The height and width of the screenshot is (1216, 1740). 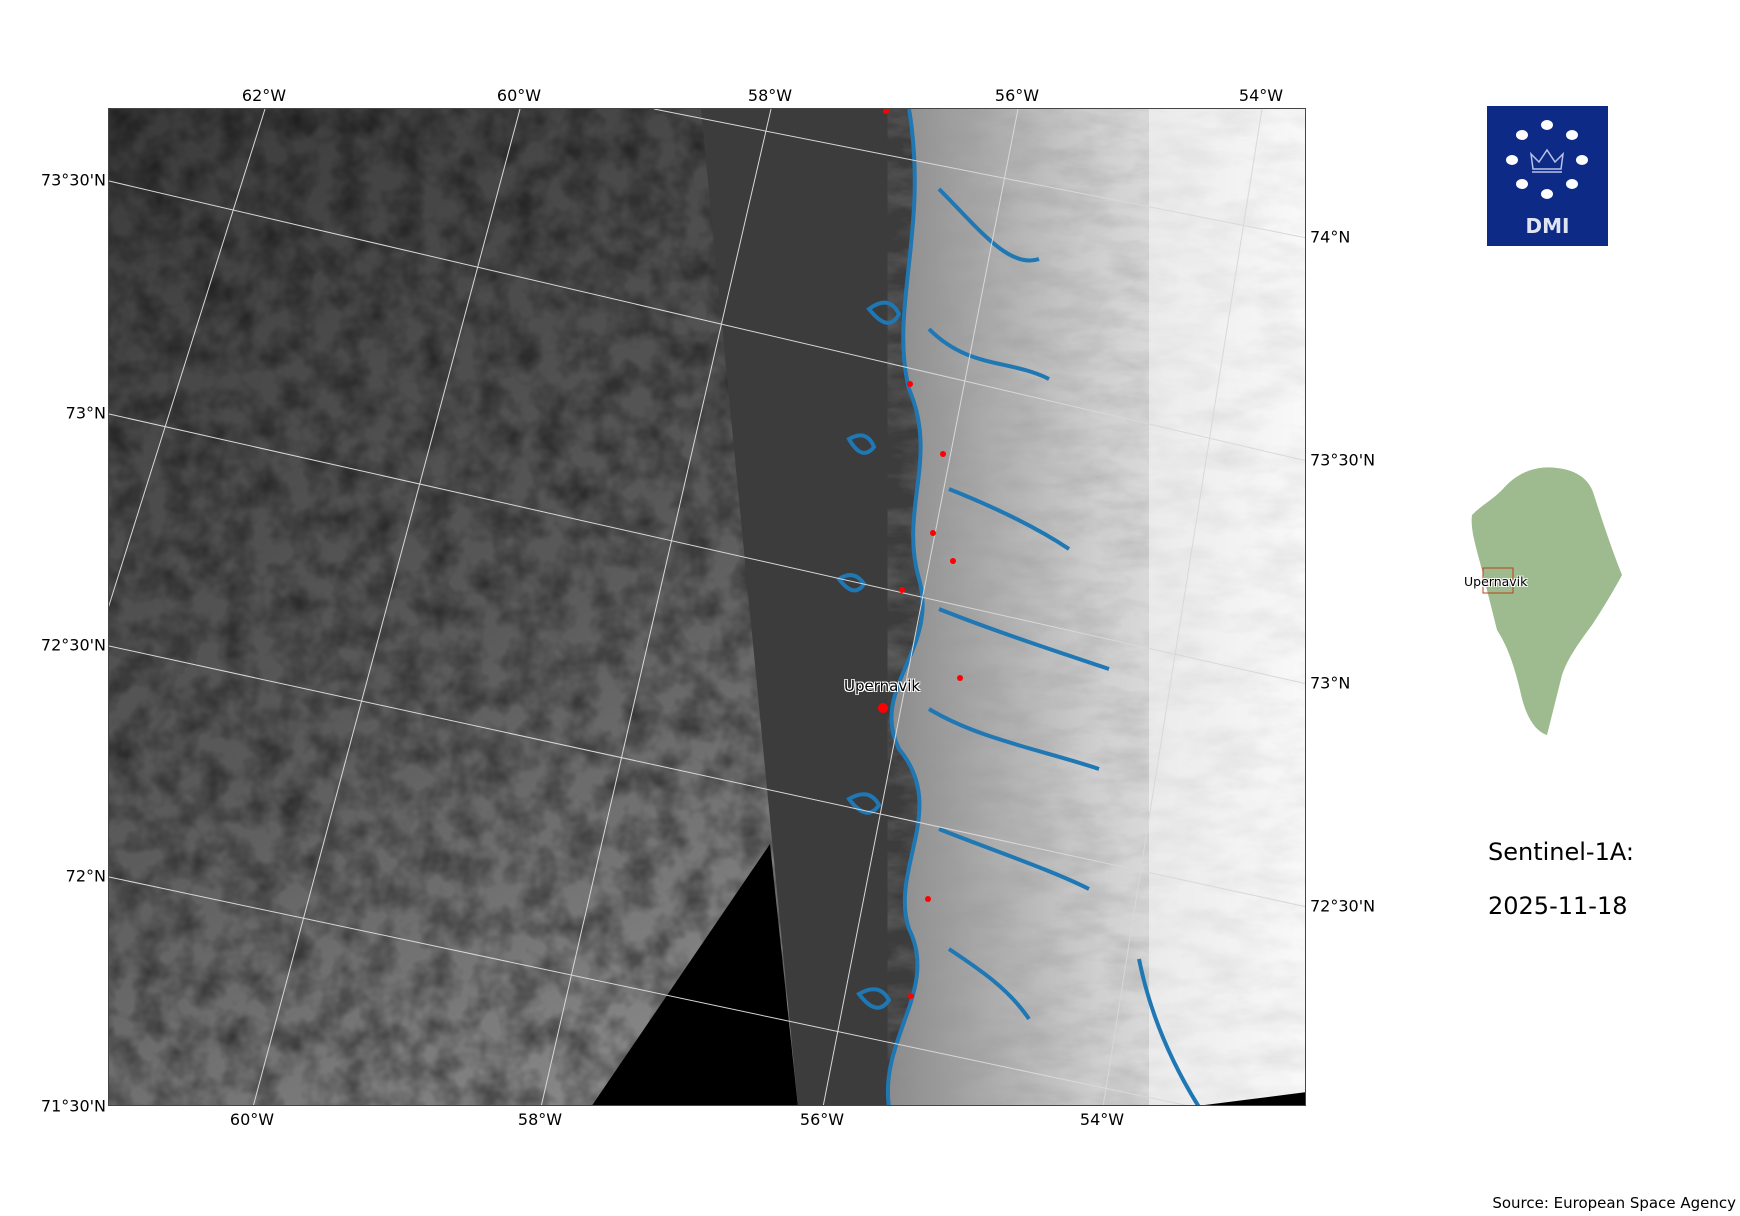 What do you see at coordinates (1102, 1119) in the screenshot?
I see `lon-label-bottom: 54°W` at bounding box center [1102, 1119].